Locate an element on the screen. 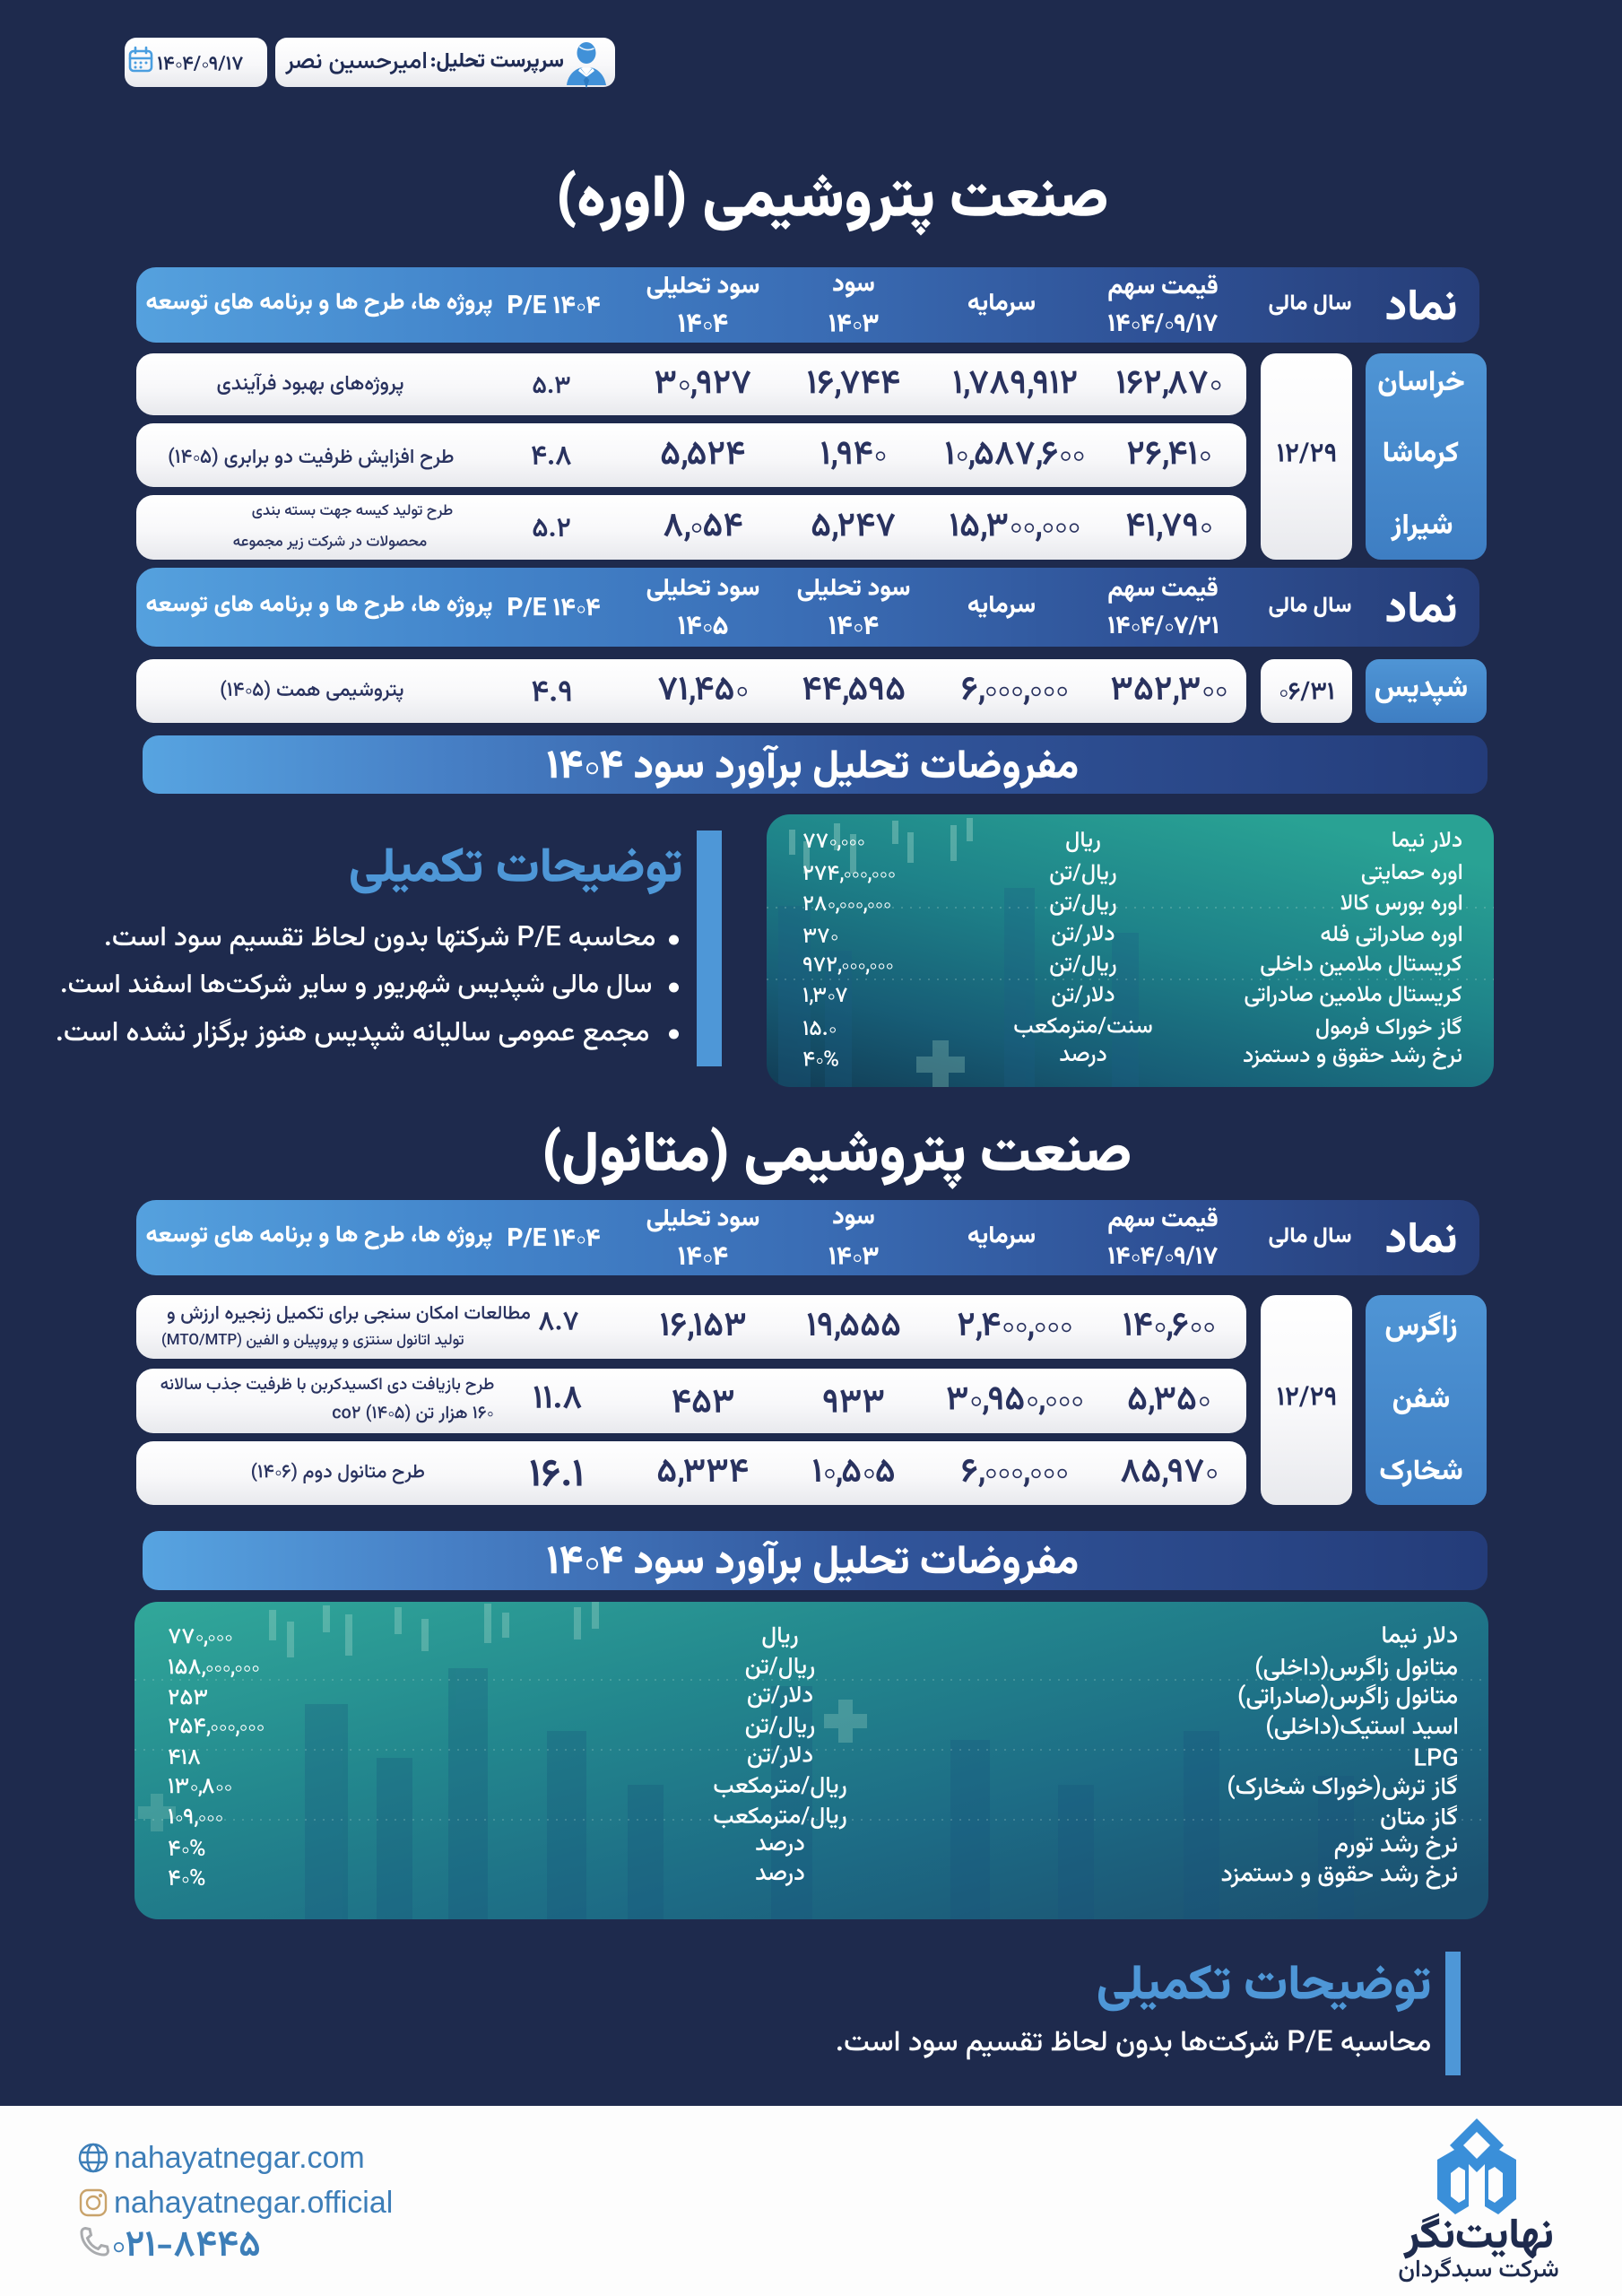 This screenshot has height=2296, width=1622. svg-text: nahayatnegar.com is located at coordinates (239, 2158).